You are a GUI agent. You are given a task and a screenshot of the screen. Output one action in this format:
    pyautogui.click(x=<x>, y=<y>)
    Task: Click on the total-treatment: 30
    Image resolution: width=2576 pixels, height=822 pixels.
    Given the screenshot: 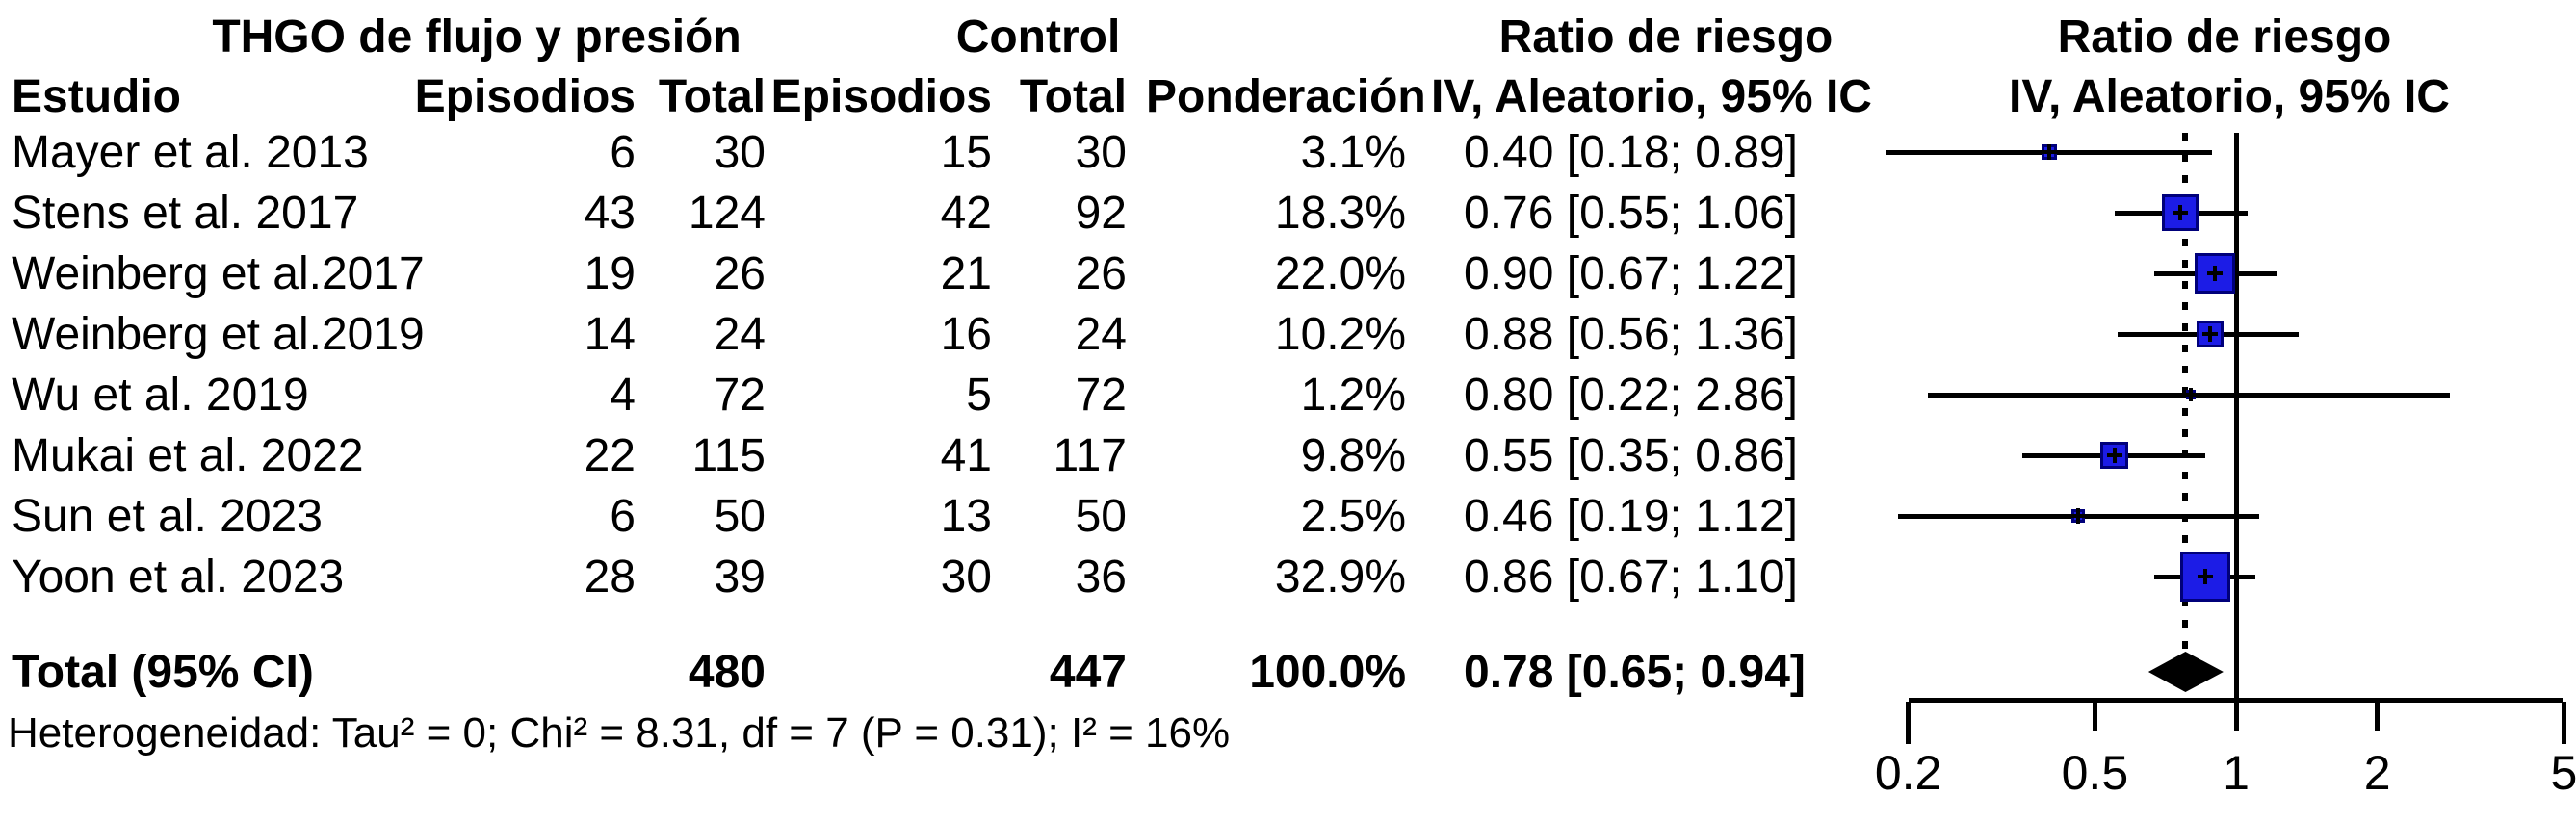 What is the action you would take?
    pyautogui.click(x=740, y=152)
    